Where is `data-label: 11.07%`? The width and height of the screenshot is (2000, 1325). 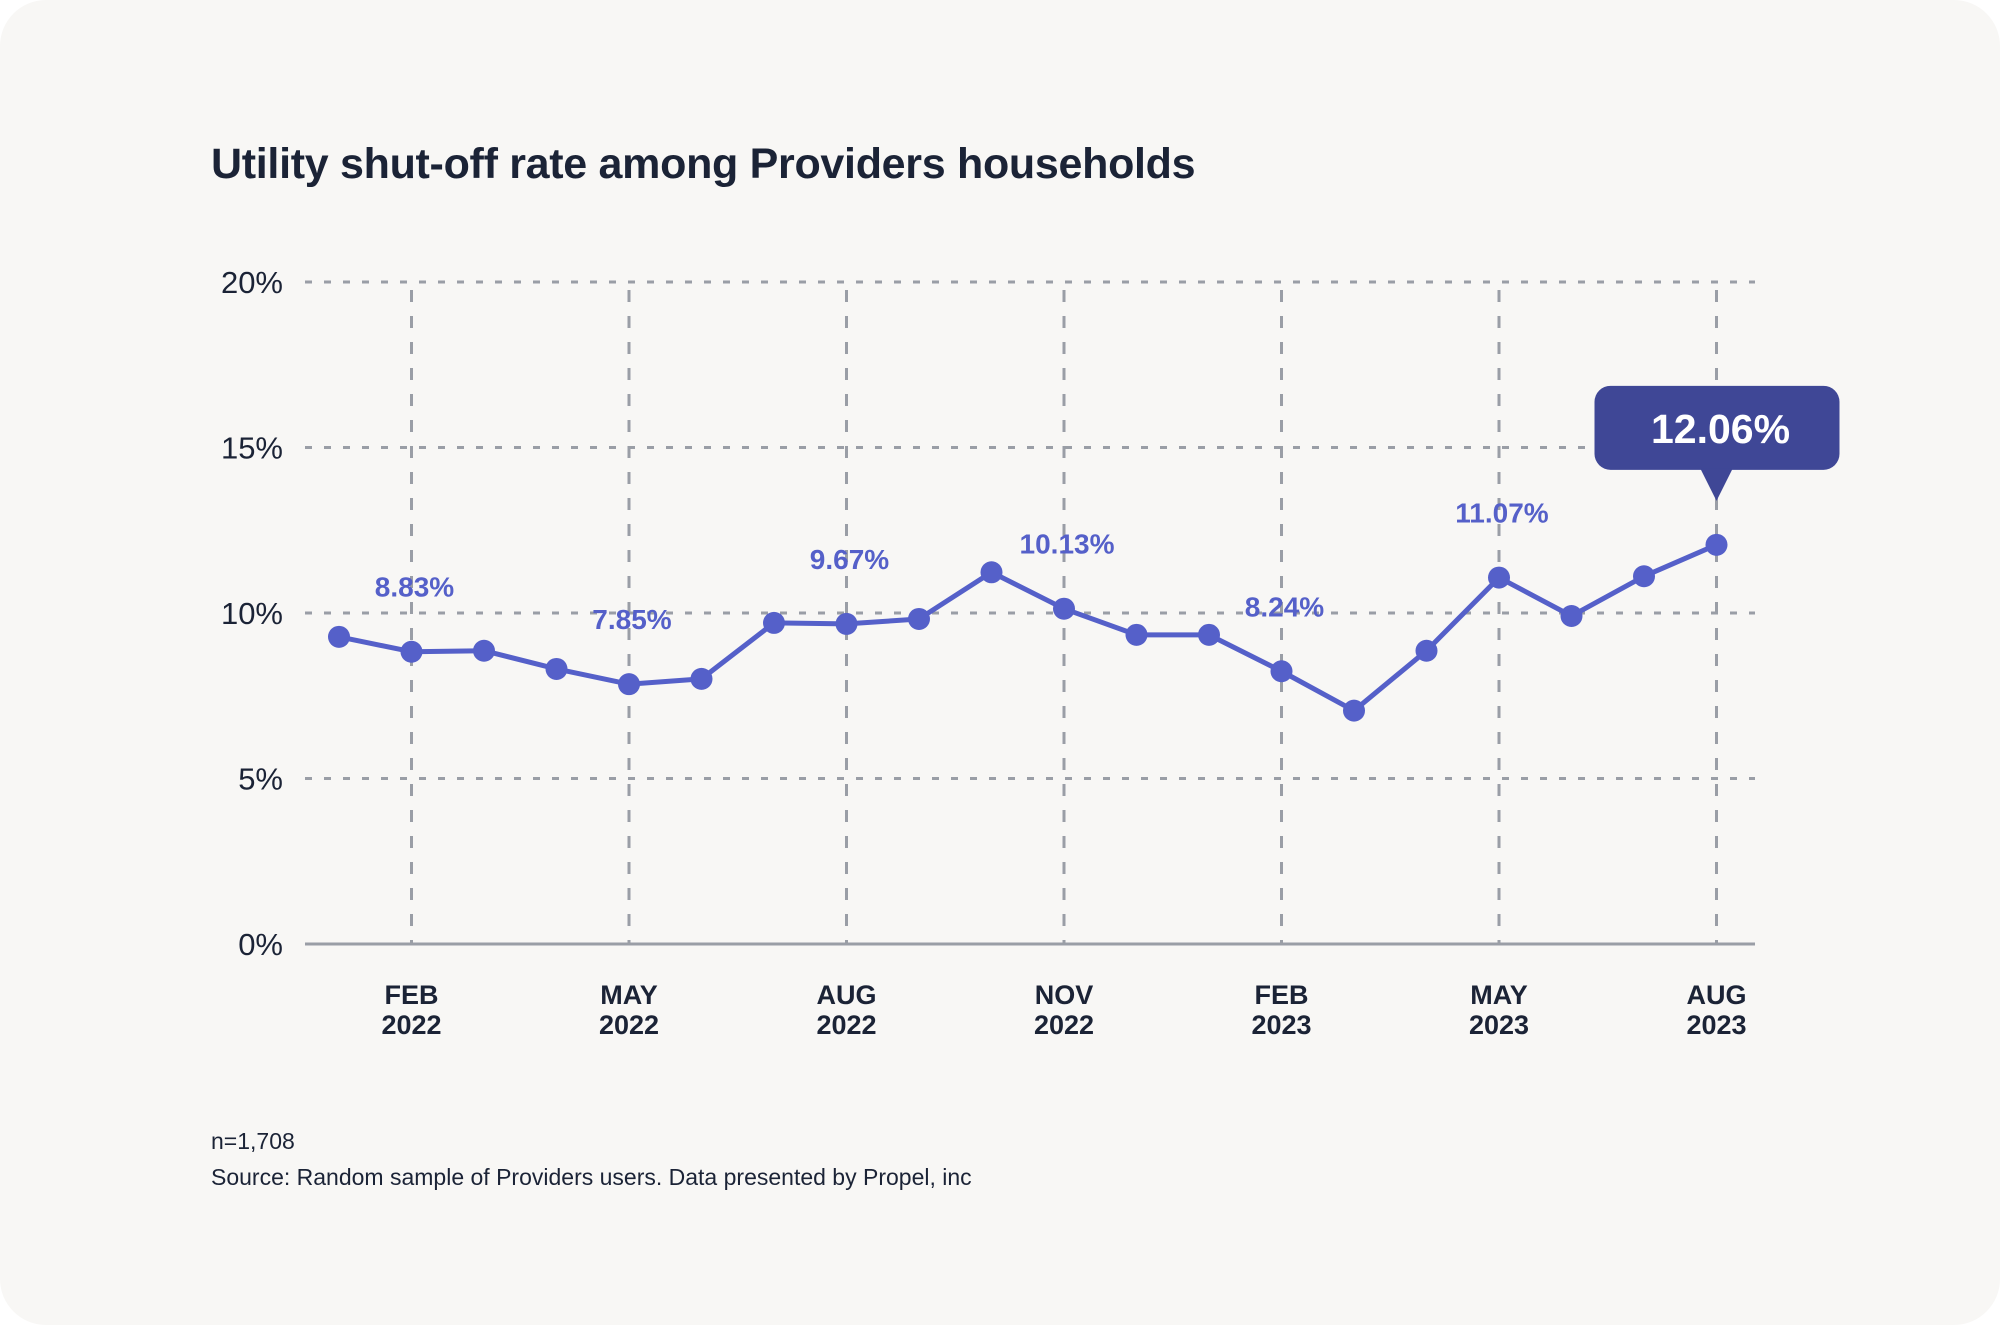
data-label: 11.07% is located at coordinates (1502, 513).